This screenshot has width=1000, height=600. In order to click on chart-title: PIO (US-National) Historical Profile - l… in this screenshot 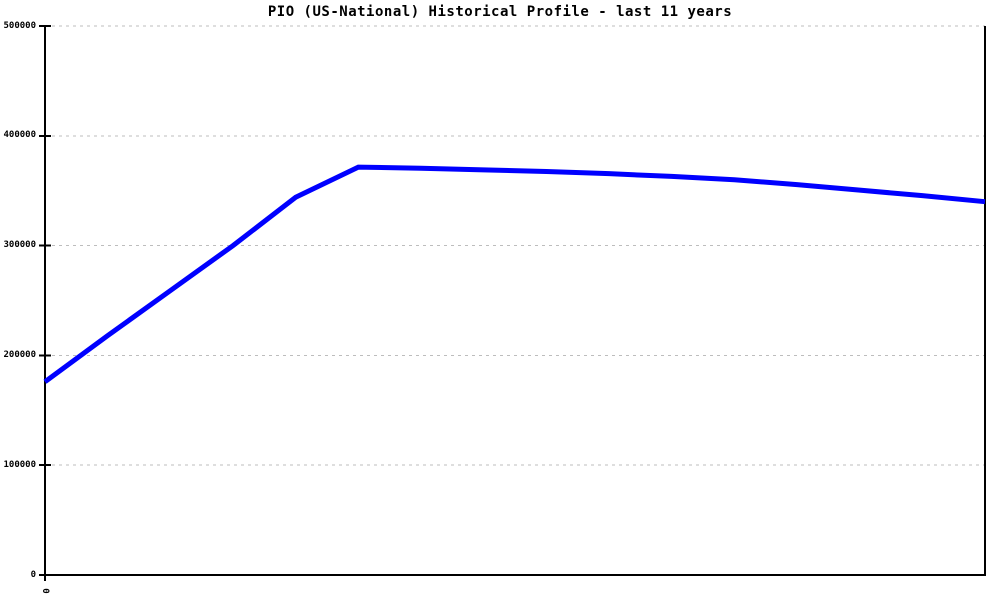, I will do `click(500, 12)`.